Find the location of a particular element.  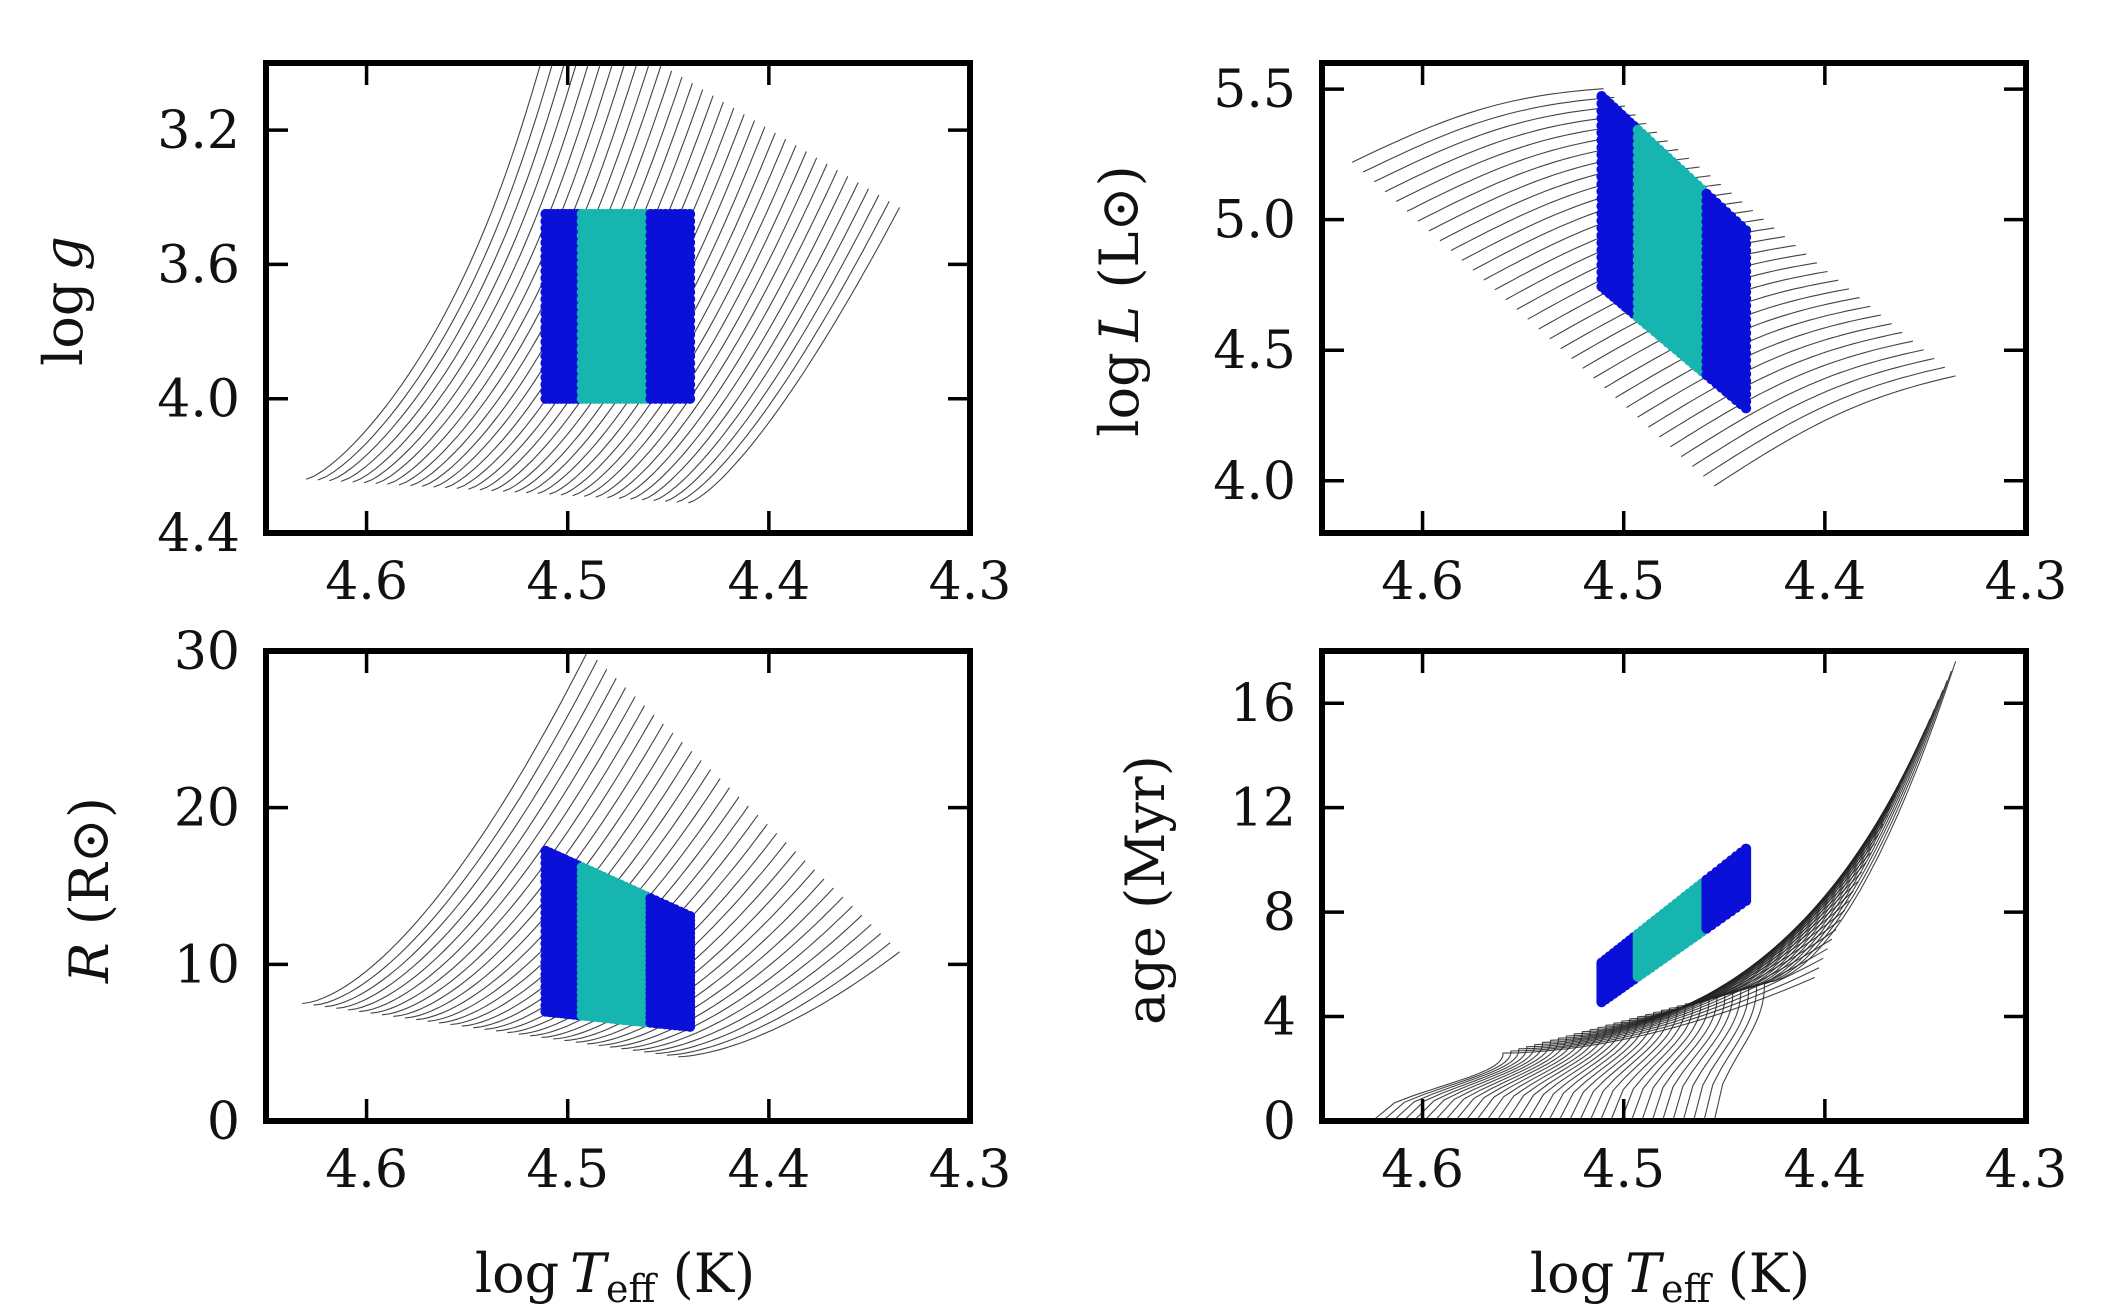

xlabel-right: log Teff (K) is located at coordinates (1670, 1276).